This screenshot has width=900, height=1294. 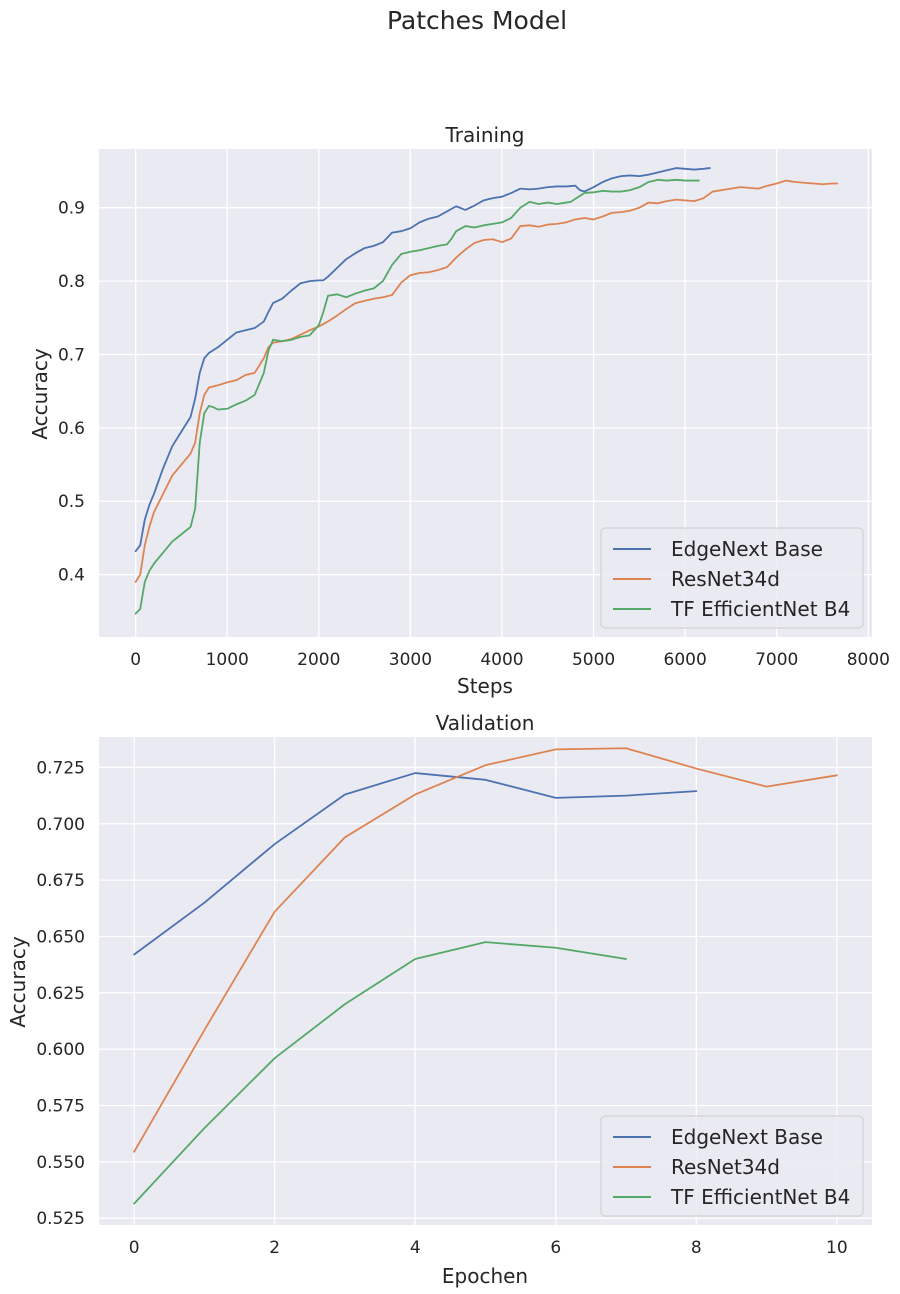 What do you see at coordinates (60, 1107) in the screenshot?
I see `validation-y-tick-label: 0.575` at bounding box center [60, 1107].